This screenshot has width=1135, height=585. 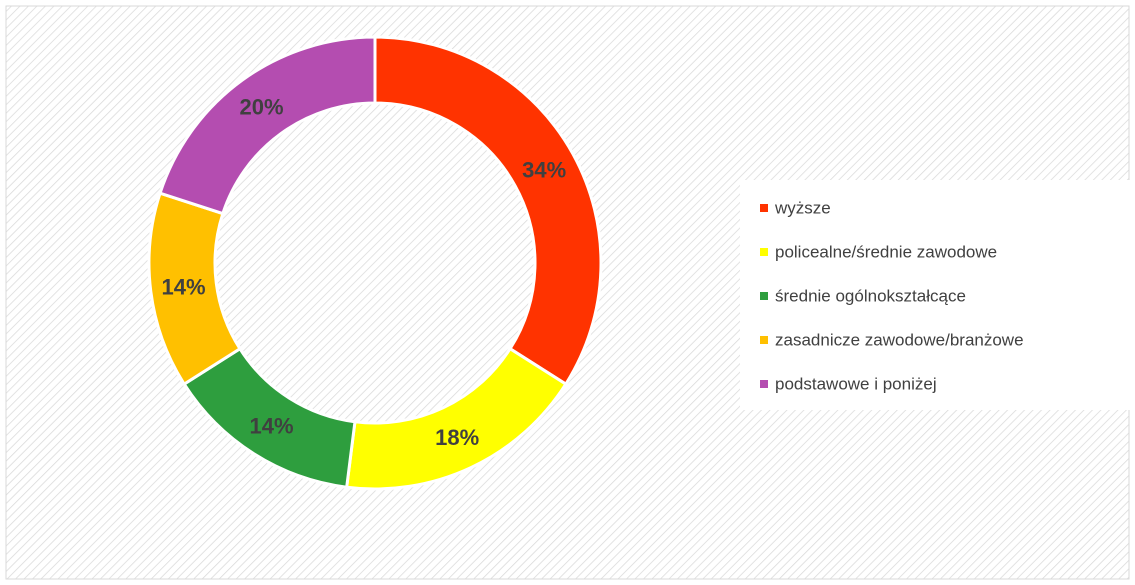 I want to click on legend-label: wyższe, so click(x=802, y=208).